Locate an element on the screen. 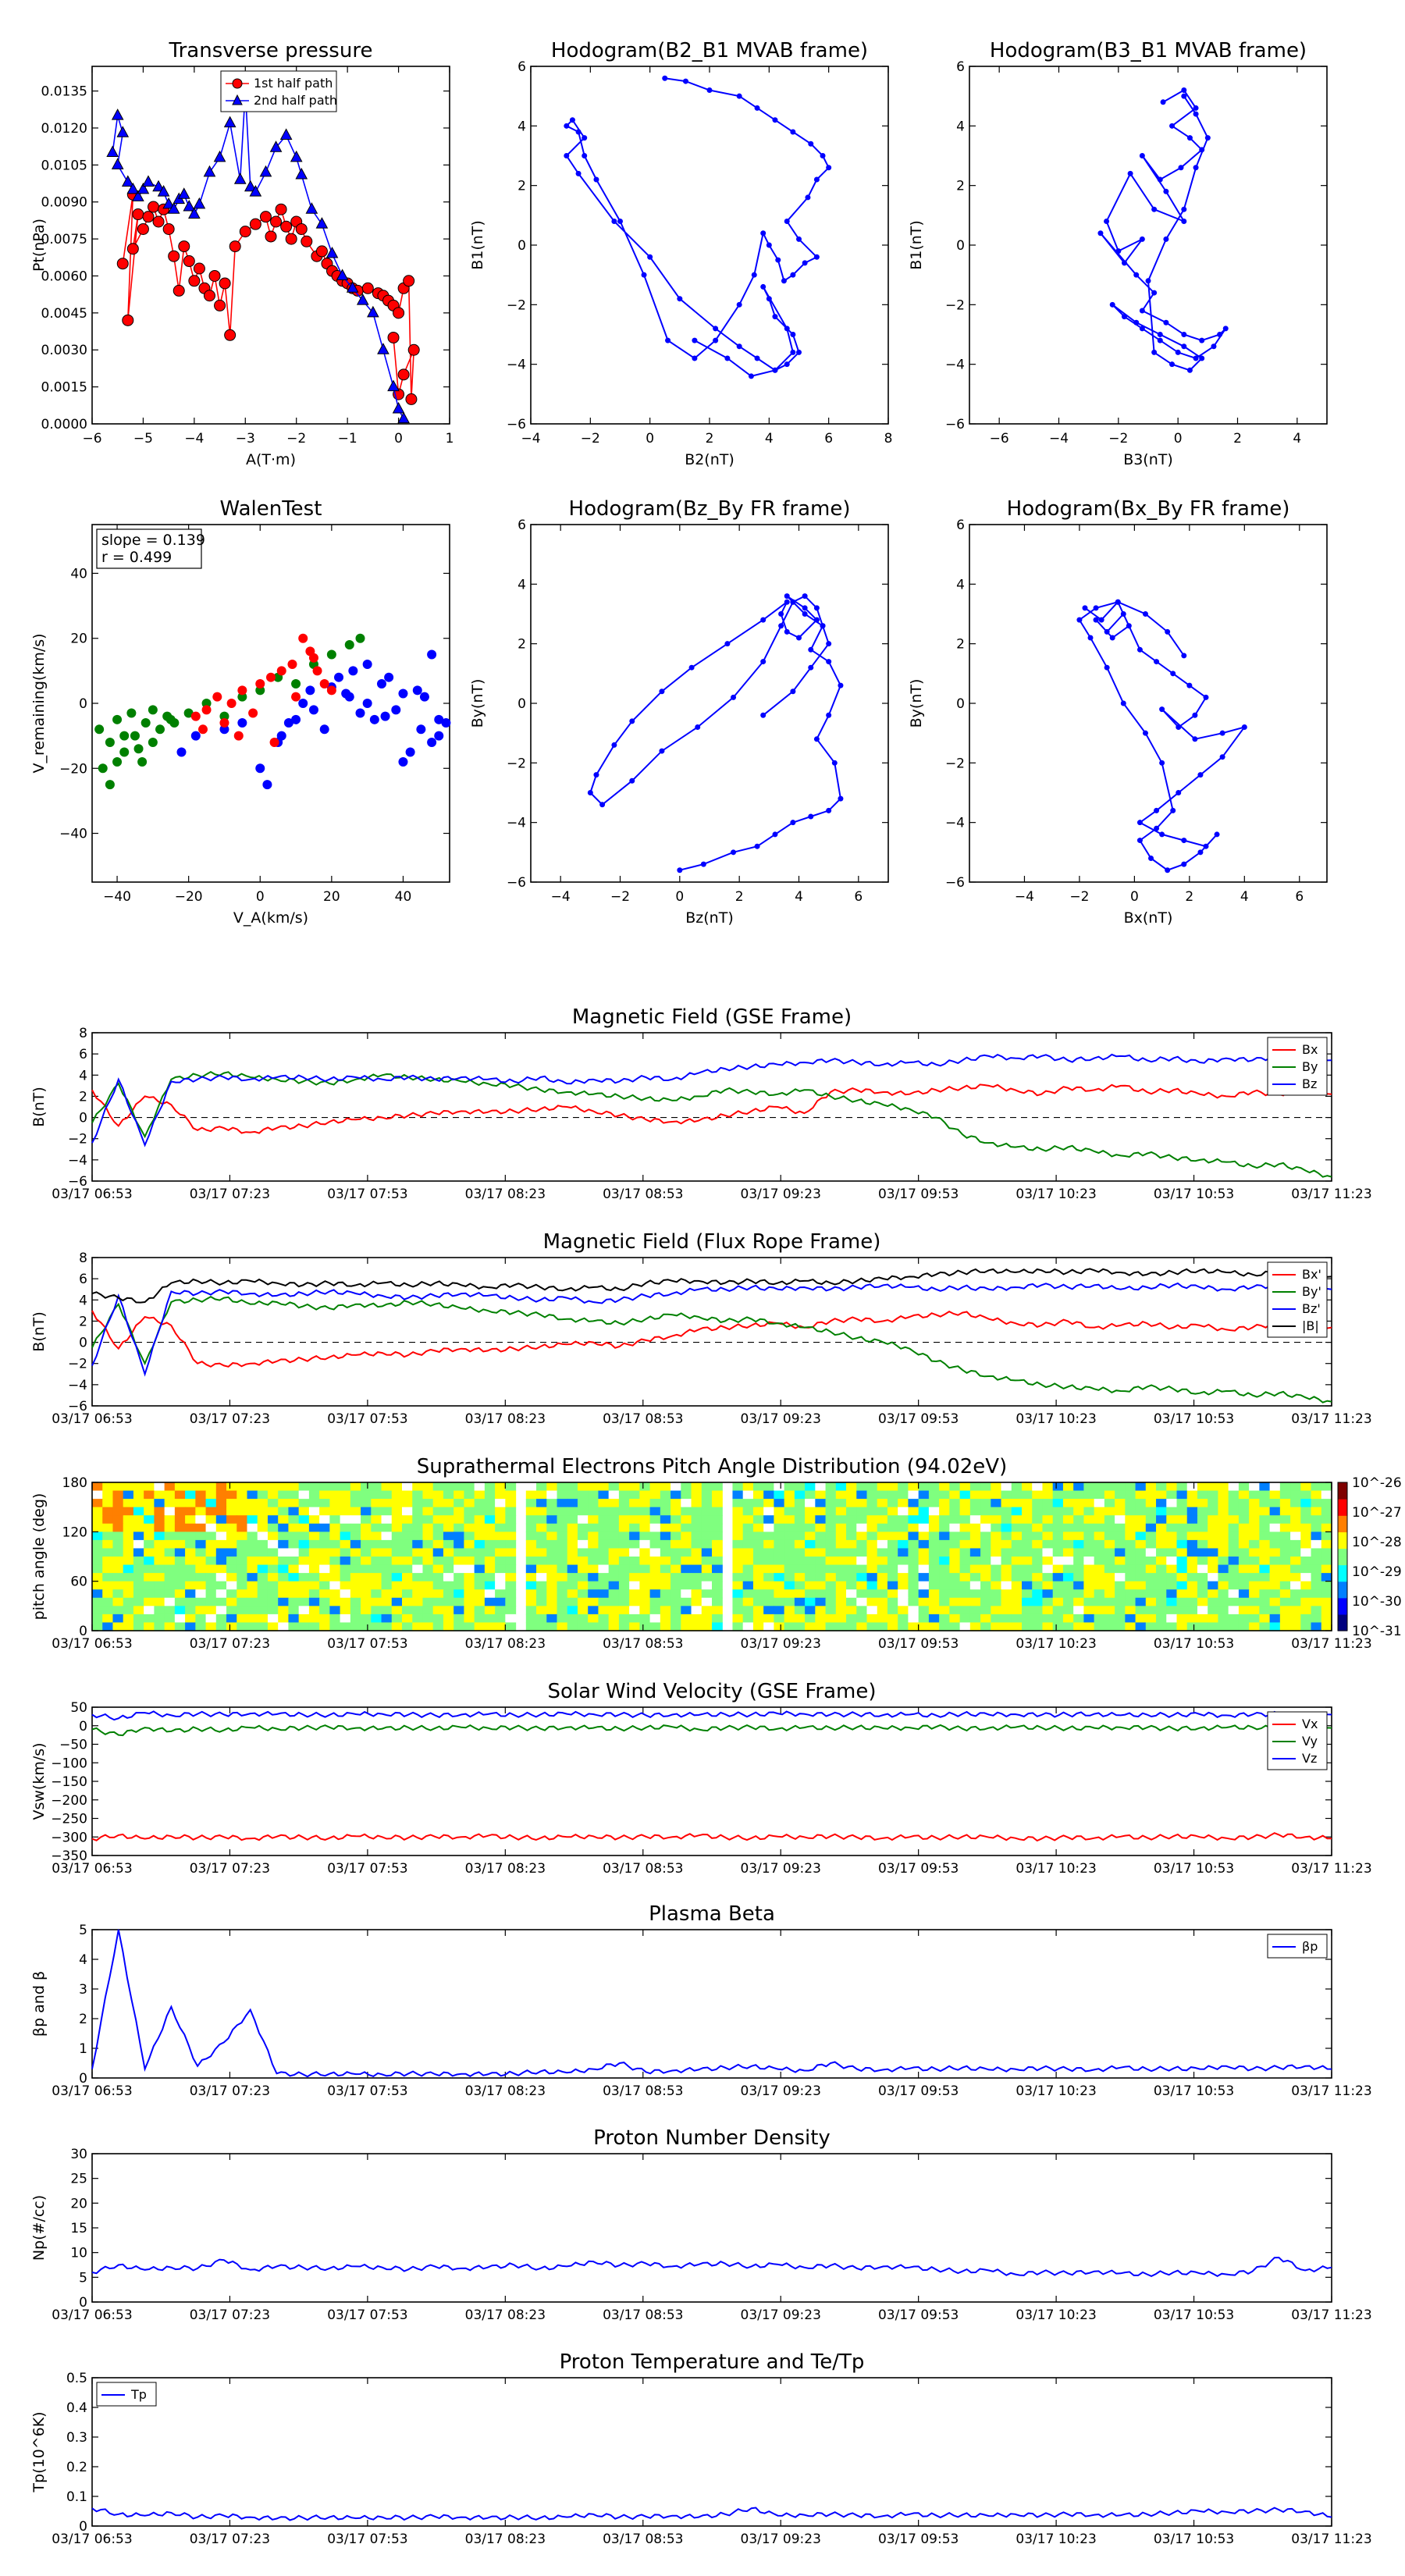 This screenshot has height=2576, width=1405. x-tick-label: −2 is located at coordinates (620, 897).